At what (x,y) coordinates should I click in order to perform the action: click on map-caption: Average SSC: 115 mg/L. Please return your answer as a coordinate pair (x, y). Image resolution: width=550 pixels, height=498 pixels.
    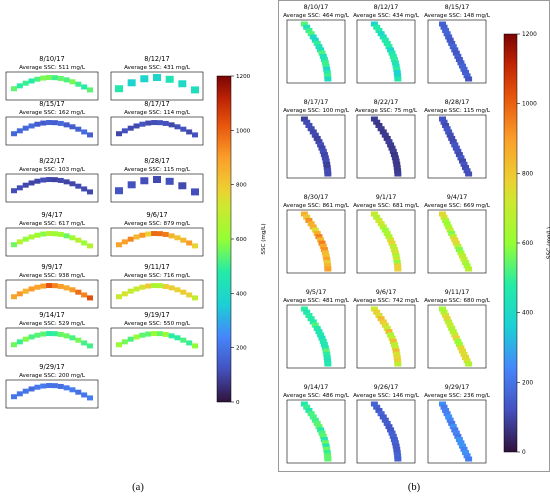
    Looking at the image, I should click on (157, 170).